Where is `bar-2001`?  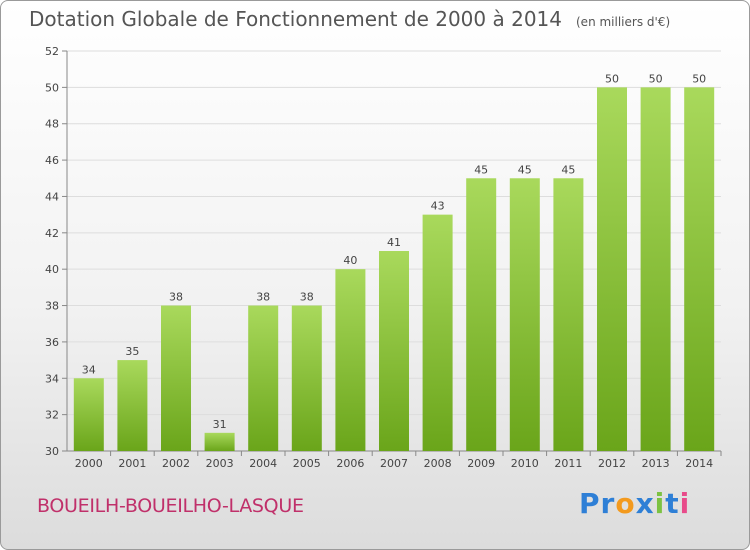 bar-2001 is located at coordinates (132, 405).